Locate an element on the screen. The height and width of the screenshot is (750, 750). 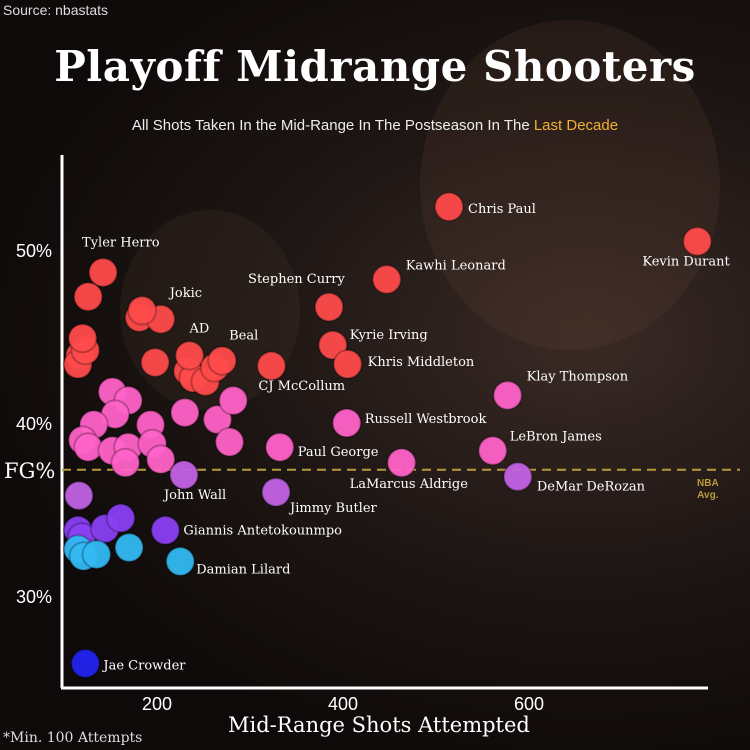
point-label: LeBron James is located at coordinates (556, 437).